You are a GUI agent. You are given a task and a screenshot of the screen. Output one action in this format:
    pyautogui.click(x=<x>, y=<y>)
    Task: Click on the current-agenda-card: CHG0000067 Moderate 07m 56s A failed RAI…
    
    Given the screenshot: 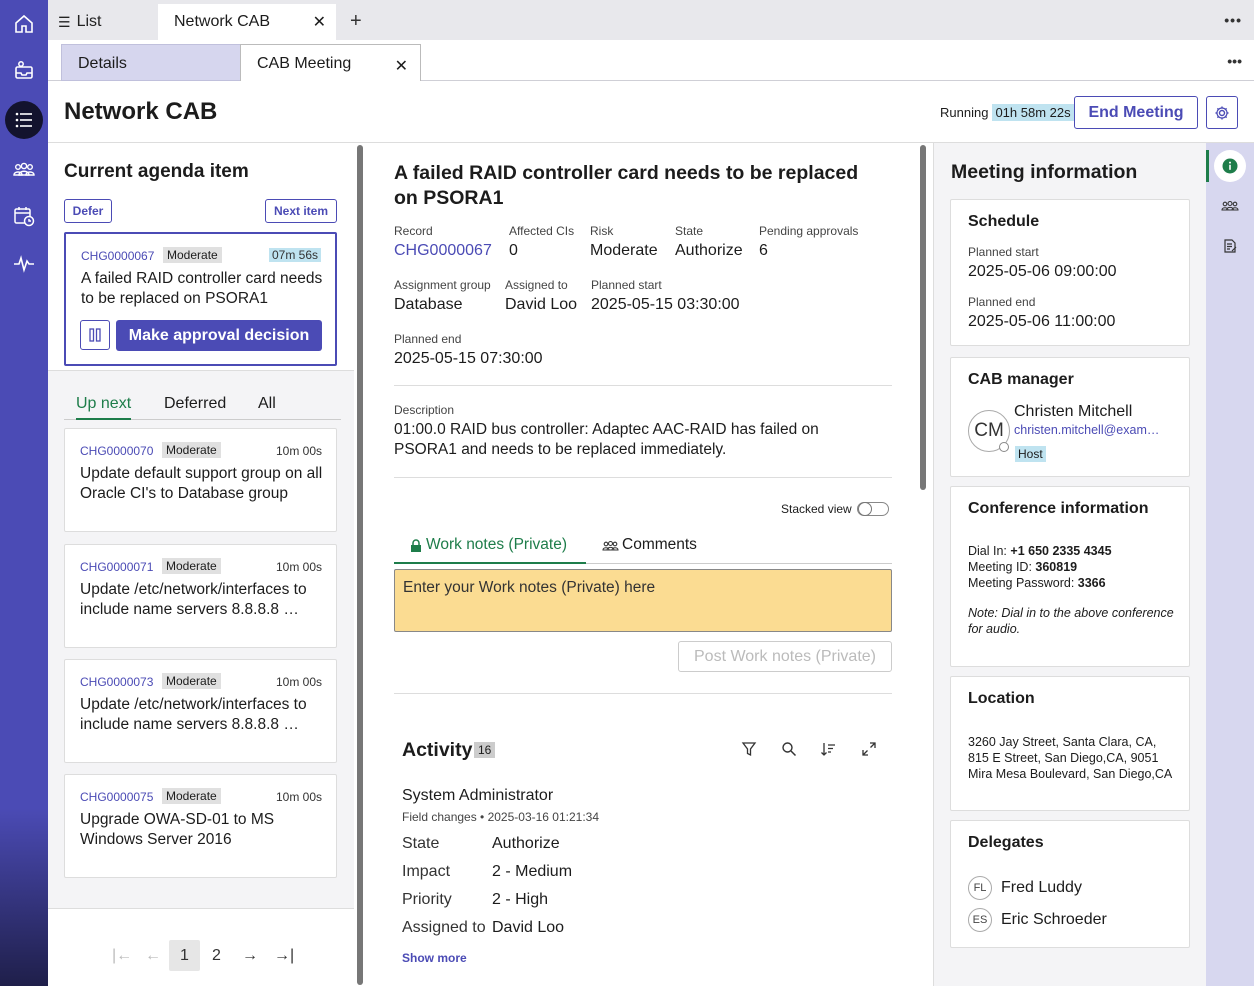 What is the action you would take?
    pyautogui.click(x=200, y=299)
    